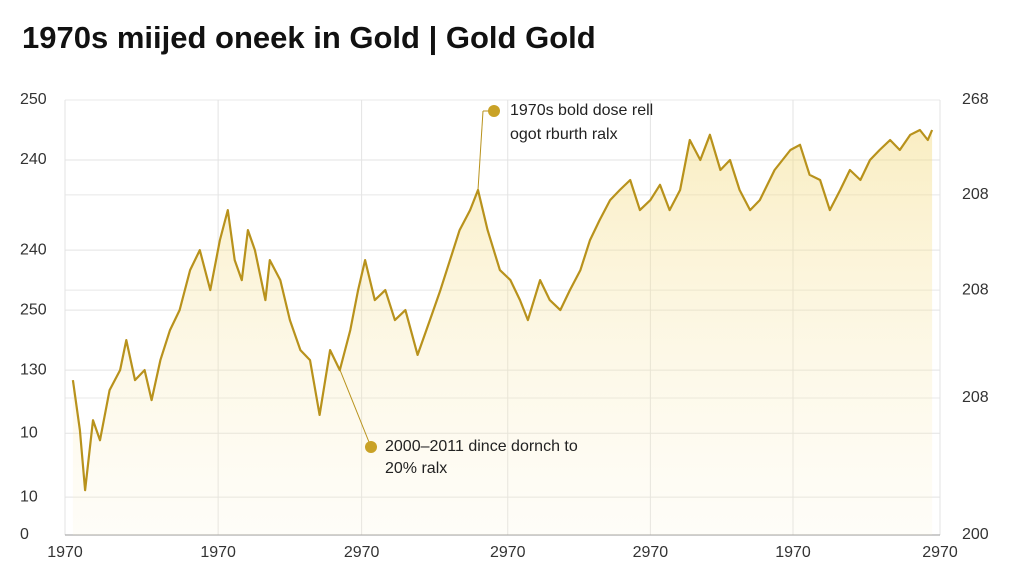 This screenshot has width=1024, height=585. What do you see at coordinates (24, 534) in the screenshot?
I see `y-tick-label: 0` at bounding box center [24, 534].